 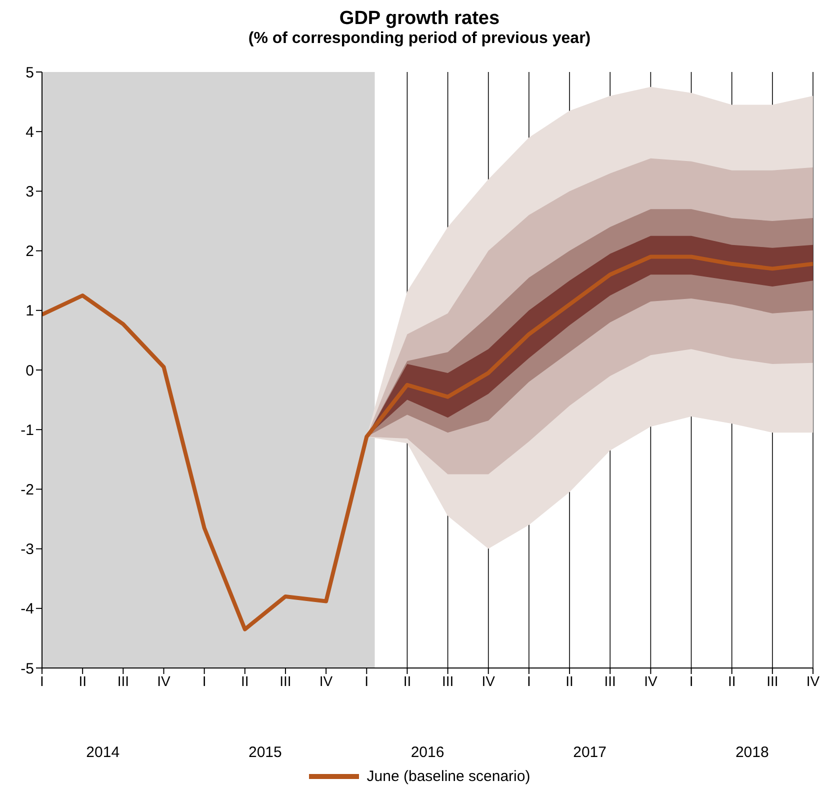 I want to click on chart-title: GDP growth rates, so click(x=419, y=19).